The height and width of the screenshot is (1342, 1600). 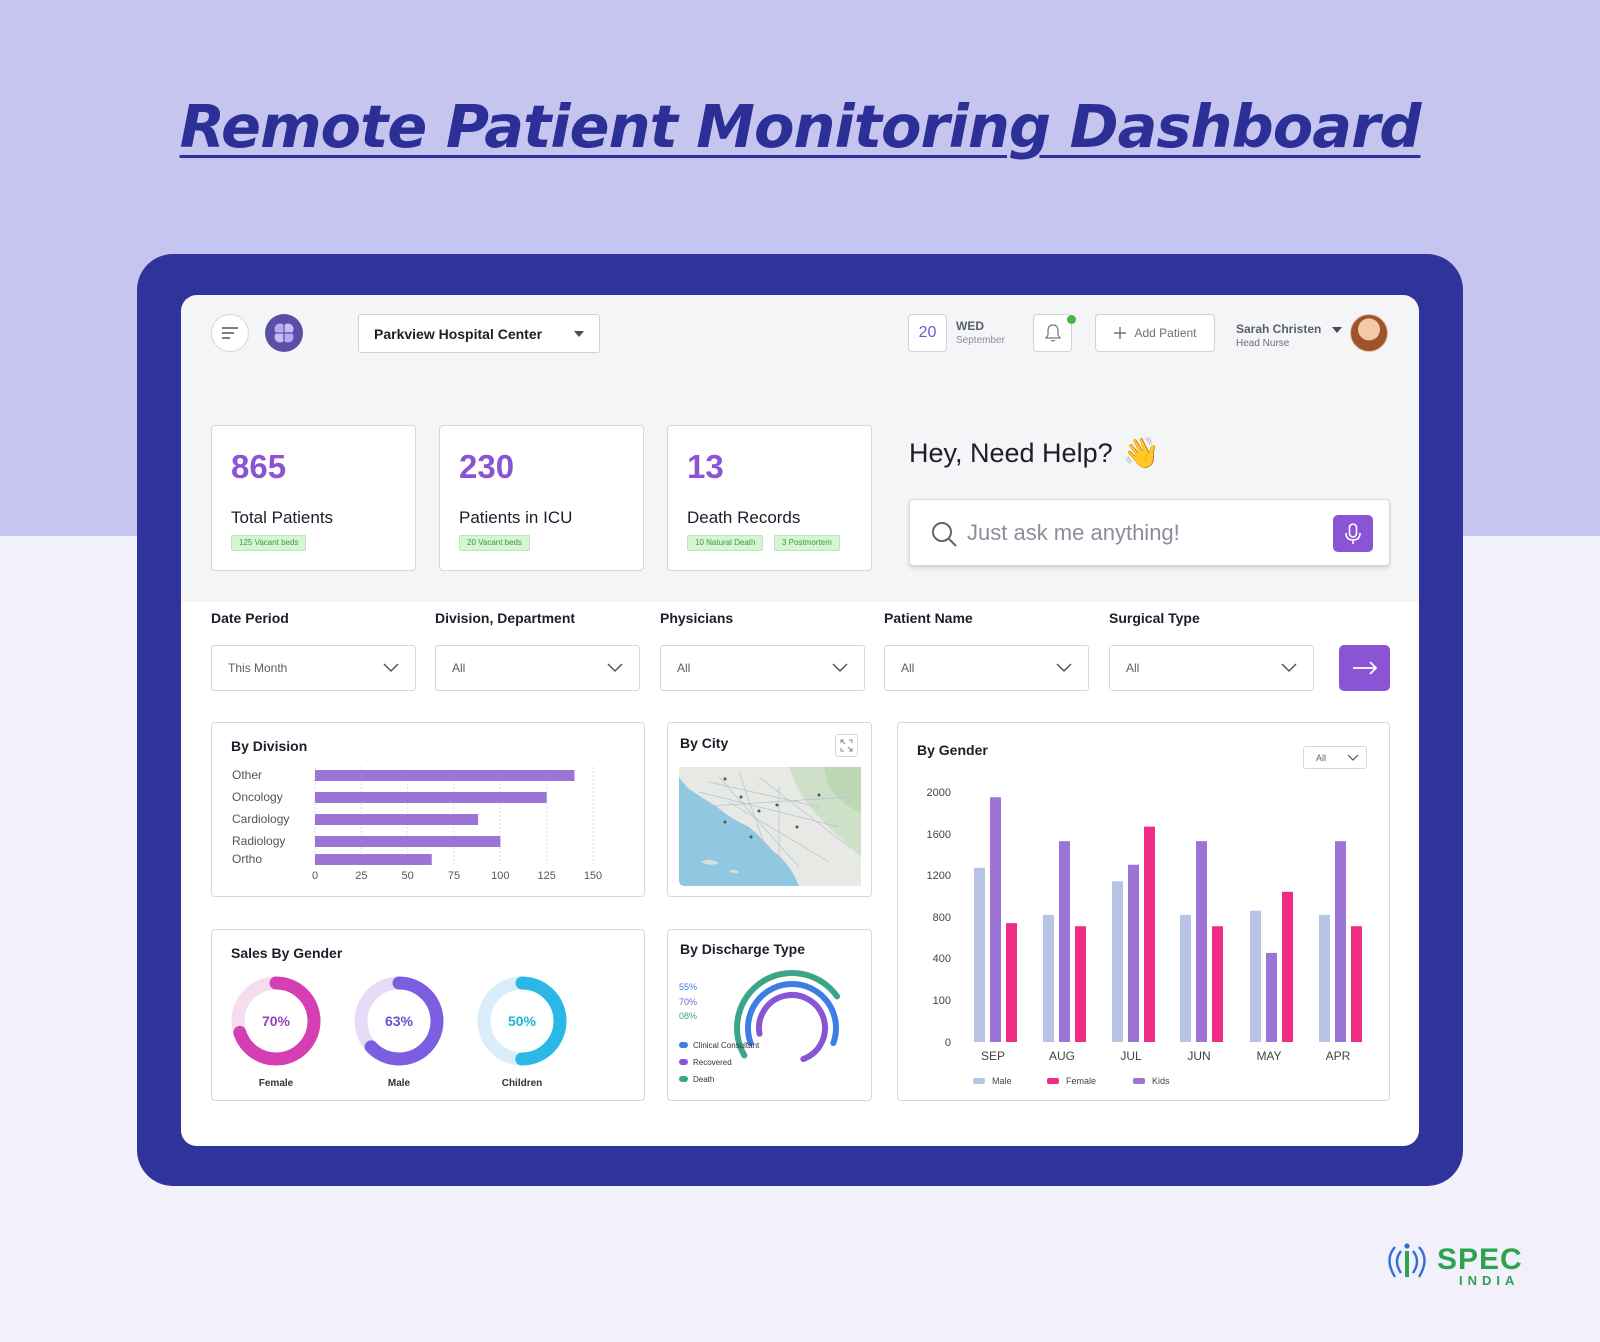 What do you see at coordinates (259, 466) in the screenshot?
I see `stat-value: 865` at bounding box center [259, 466].